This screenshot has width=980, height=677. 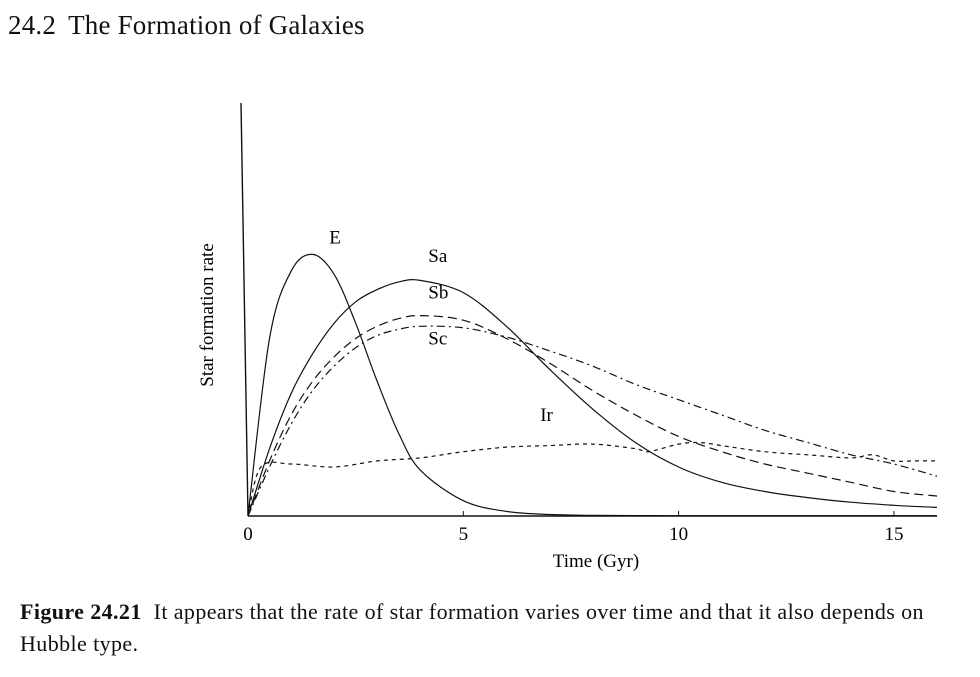 I want to click on section-title: The Formation of Galaxies, so click(x=216, y=25).